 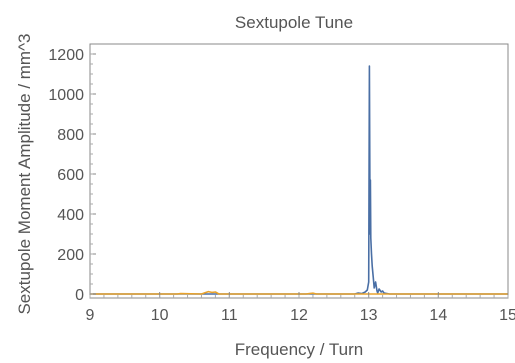 What do you see at coordinates (70, 135) in the screenshot?
I see `y-tick-label: 800` at bounding box center [70, 135].